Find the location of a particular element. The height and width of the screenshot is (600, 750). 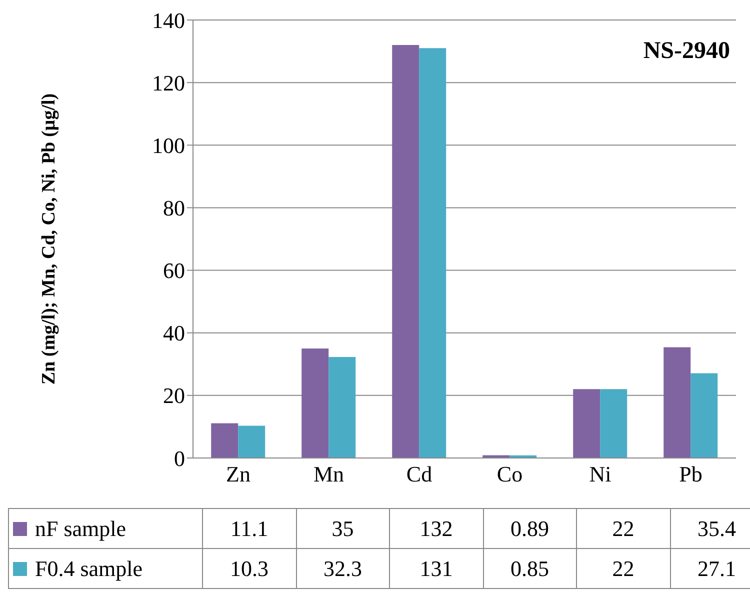

data-label: 35.4 is located at coordinates (710, 528).